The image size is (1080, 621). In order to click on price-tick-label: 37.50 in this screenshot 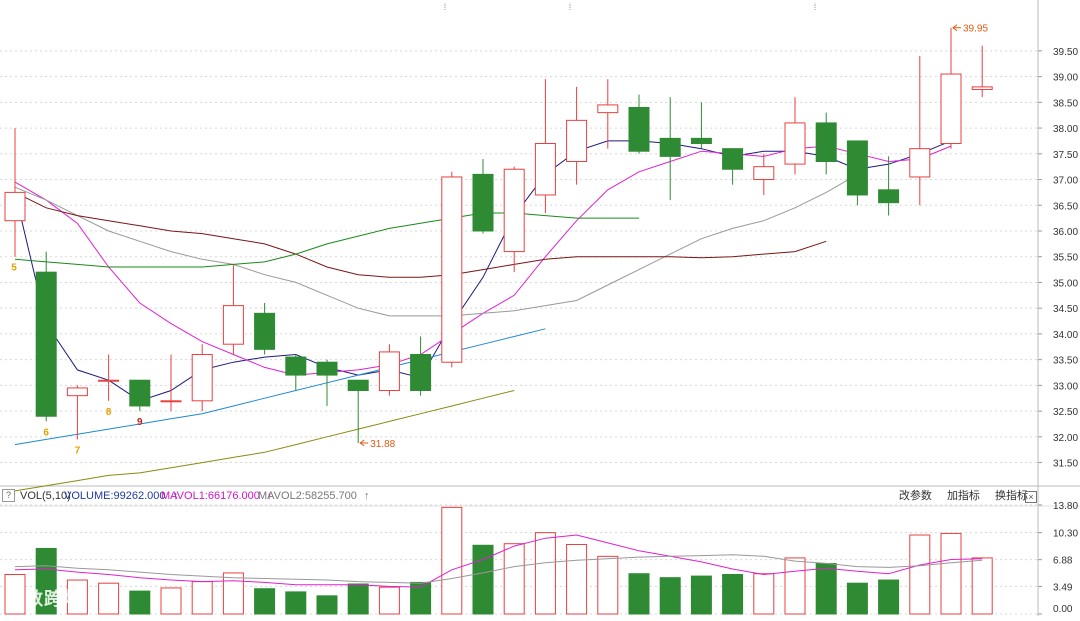, I will do `click(1065, 155)`.